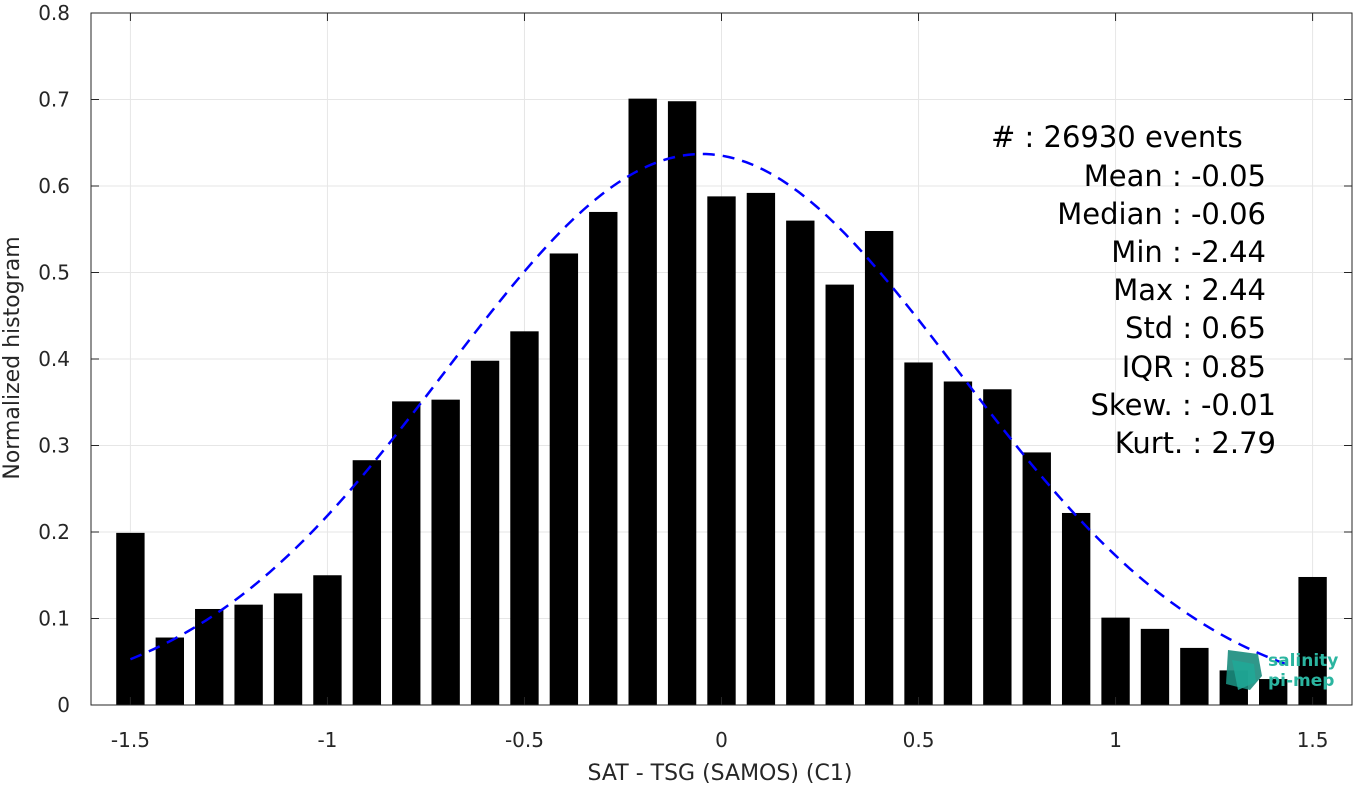  I want to click on y-tick-label: 0.2, so click(54, 532).